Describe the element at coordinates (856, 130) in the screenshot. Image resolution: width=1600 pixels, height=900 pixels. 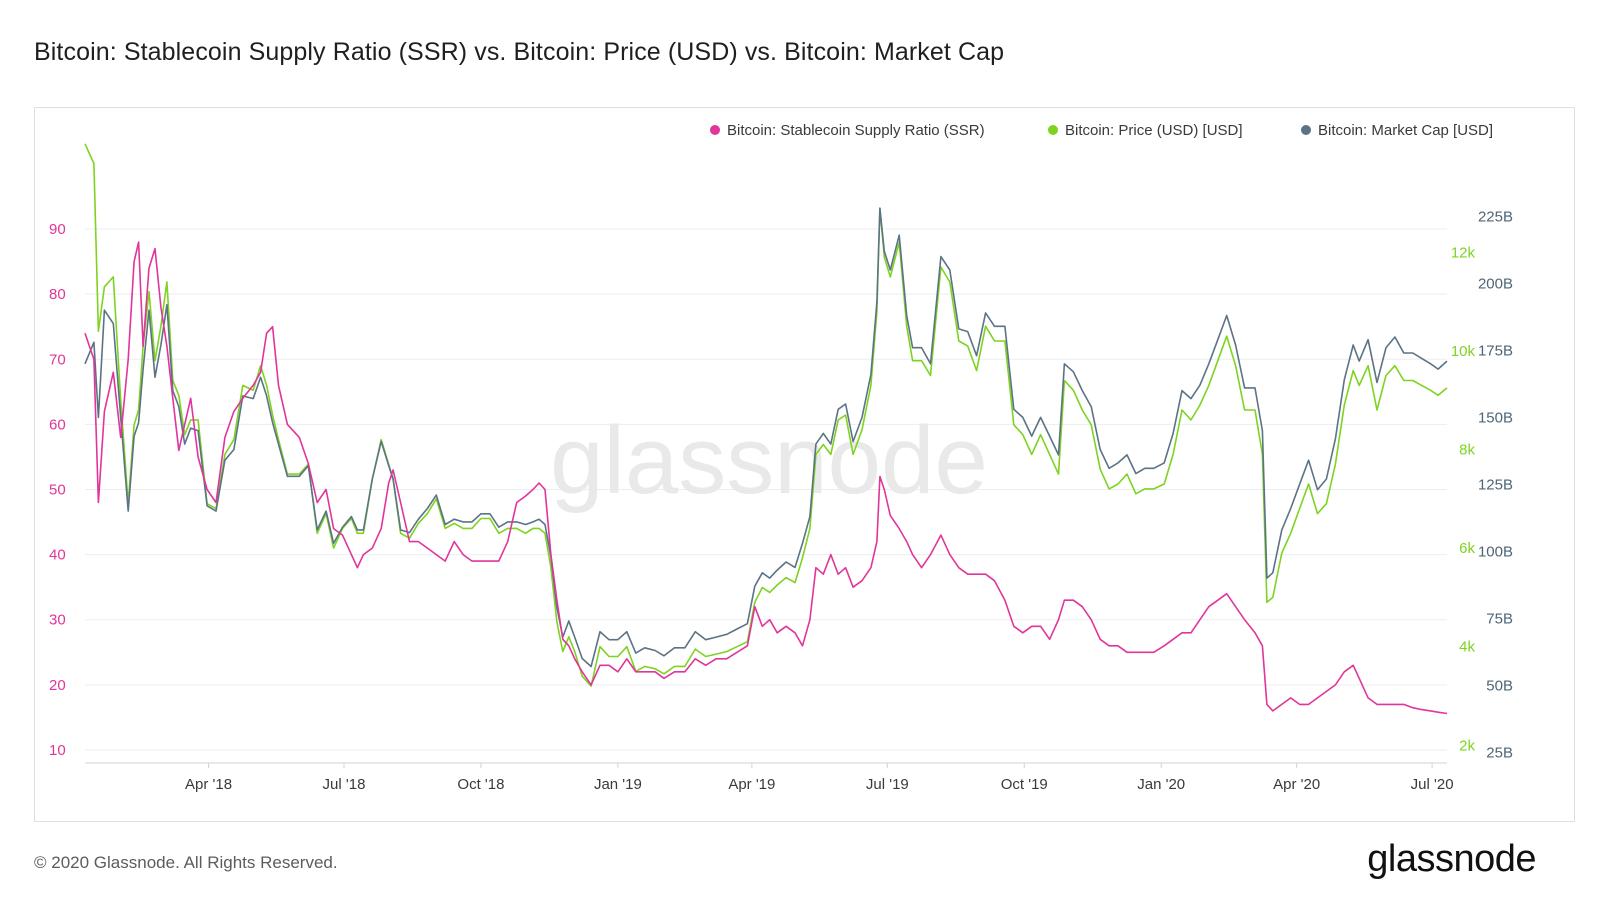
I see `legend-label-ssr: Bitcoin: Stablecoin Supply Ratio (SSR)` at that location.